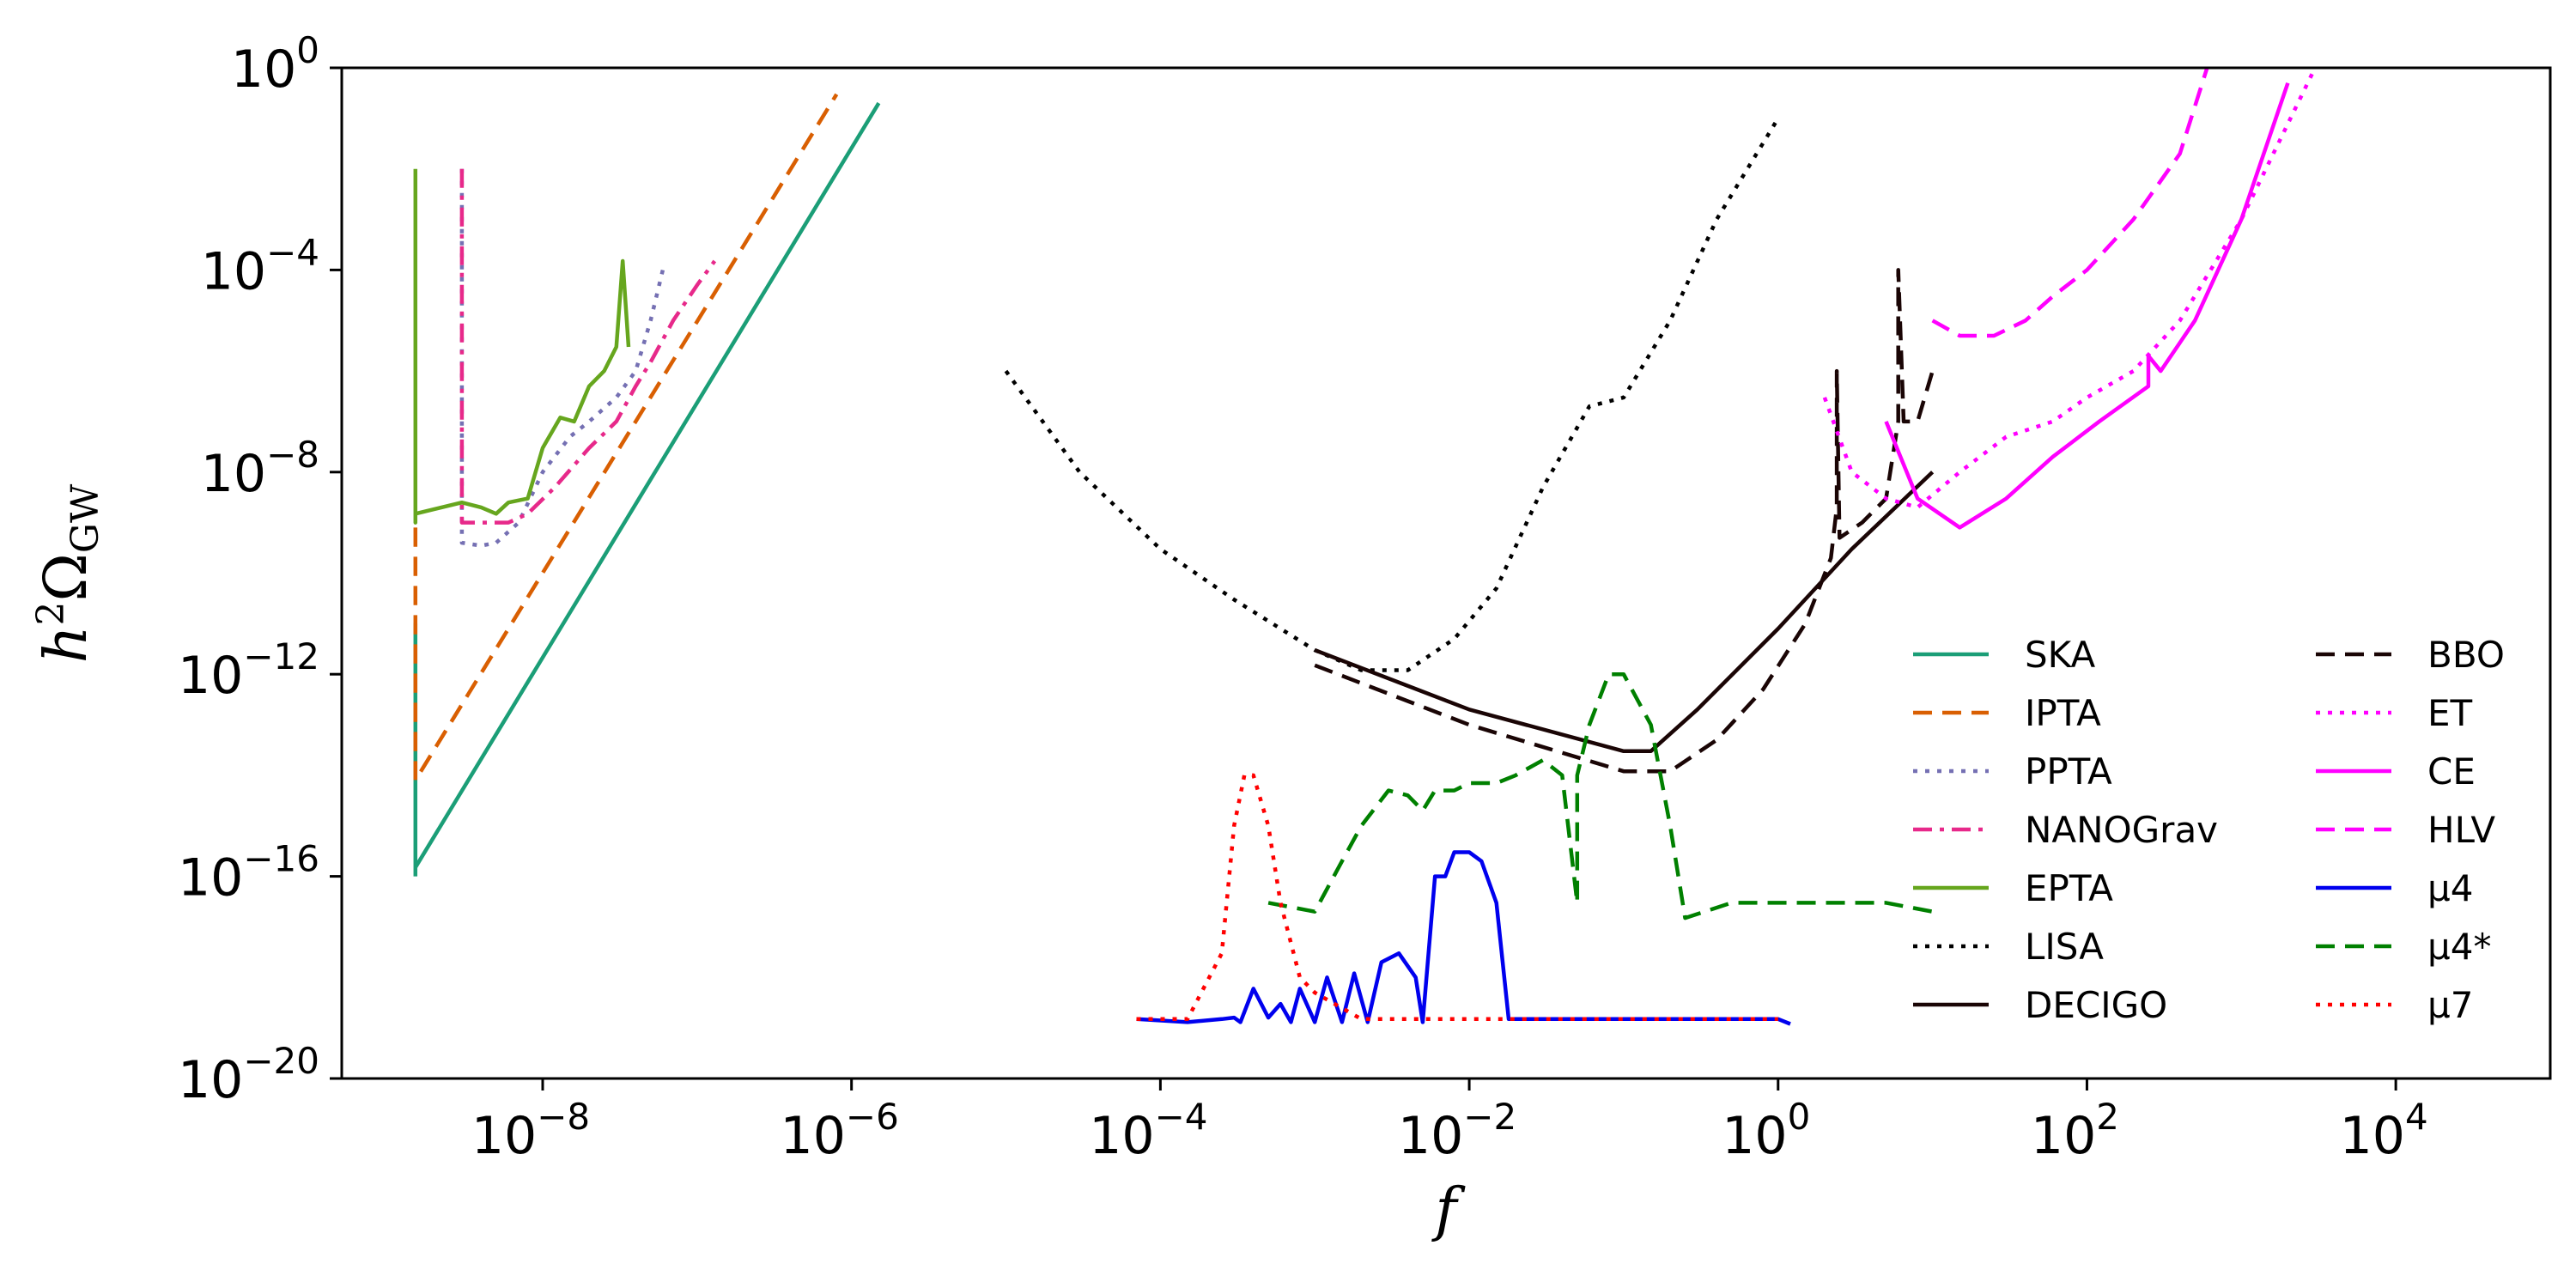 The width and height of the screenshot is (2576, 1288). What do you see at coordinates (249, 1075) in the screenshot?
I see `y-tick-label: 10⁻²⁰` at bounding box center [249, 1075].